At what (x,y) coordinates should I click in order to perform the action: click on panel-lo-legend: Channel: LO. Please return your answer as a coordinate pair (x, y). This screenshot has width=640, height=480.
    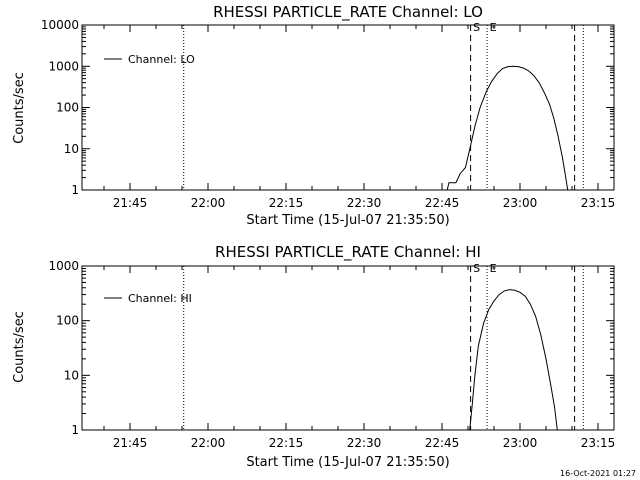
    Looking at the image, I should click on (149, 59).